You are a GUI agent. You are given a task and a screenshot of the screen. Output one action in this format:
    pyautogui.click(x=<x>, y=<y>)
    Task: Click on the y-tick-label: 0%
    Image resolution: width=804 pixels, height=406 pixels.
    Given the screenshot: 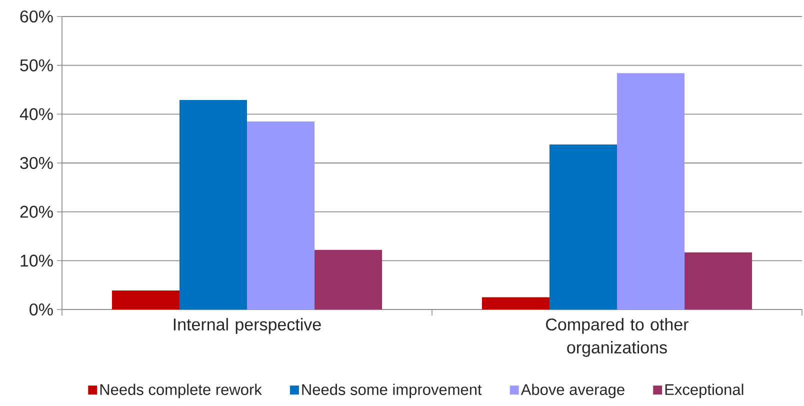 What is the action you would take?
    pyautogui.click(x=41, y=309)
    